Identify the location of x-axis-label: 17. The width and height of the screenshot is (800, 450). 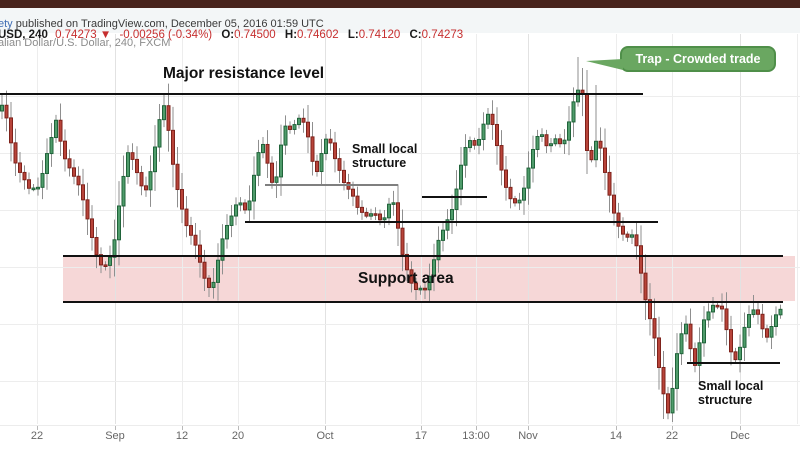
(421, 436).